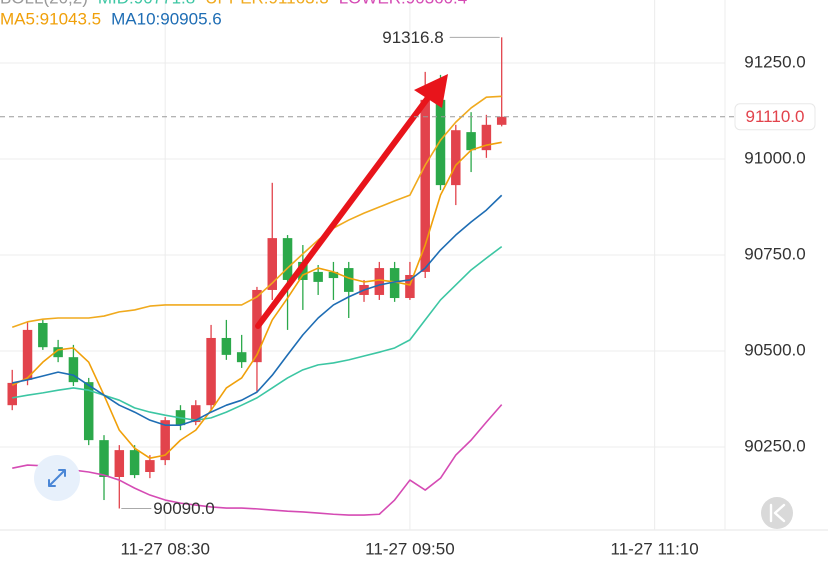  I want to click on expand-icon, so click(57, 478).